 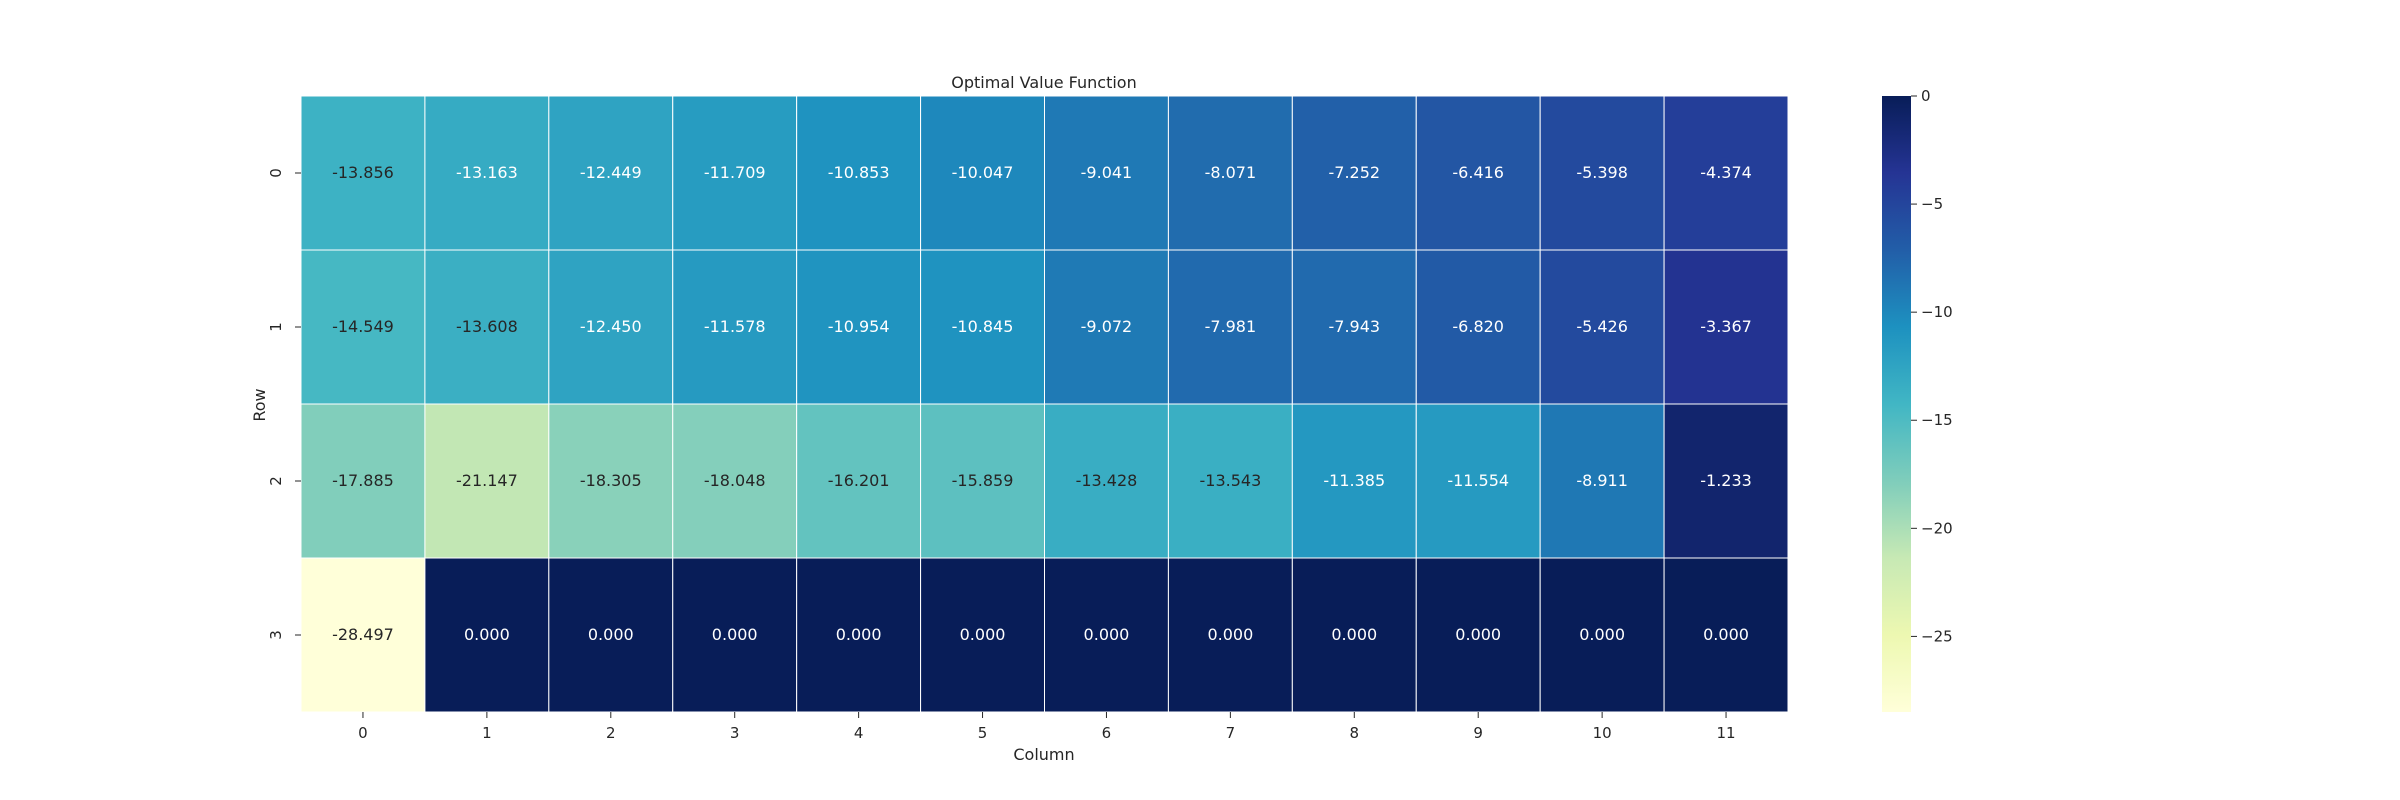 I want to click on heatmap-cell-r0-c7, so click(x=1230, y=173).